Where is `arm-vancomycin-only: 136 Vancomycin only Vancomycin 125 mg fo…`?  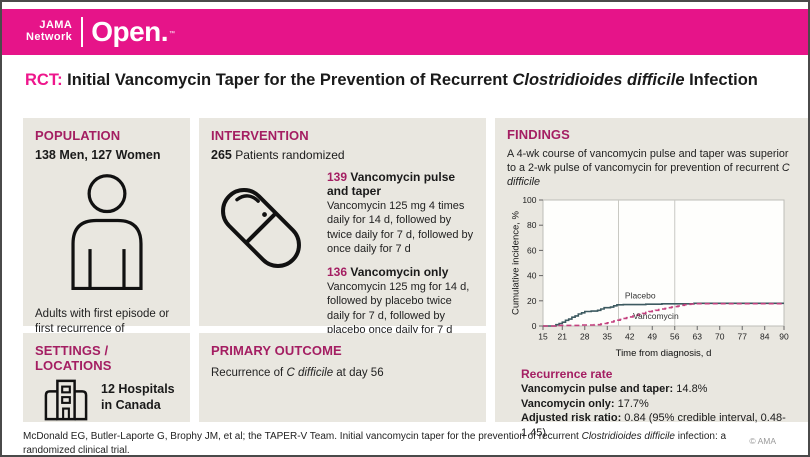 arm-vancomycin-only: 136 Vancomycin only Vancomycin 125 mg fo… is located at coordinates (400, 301).